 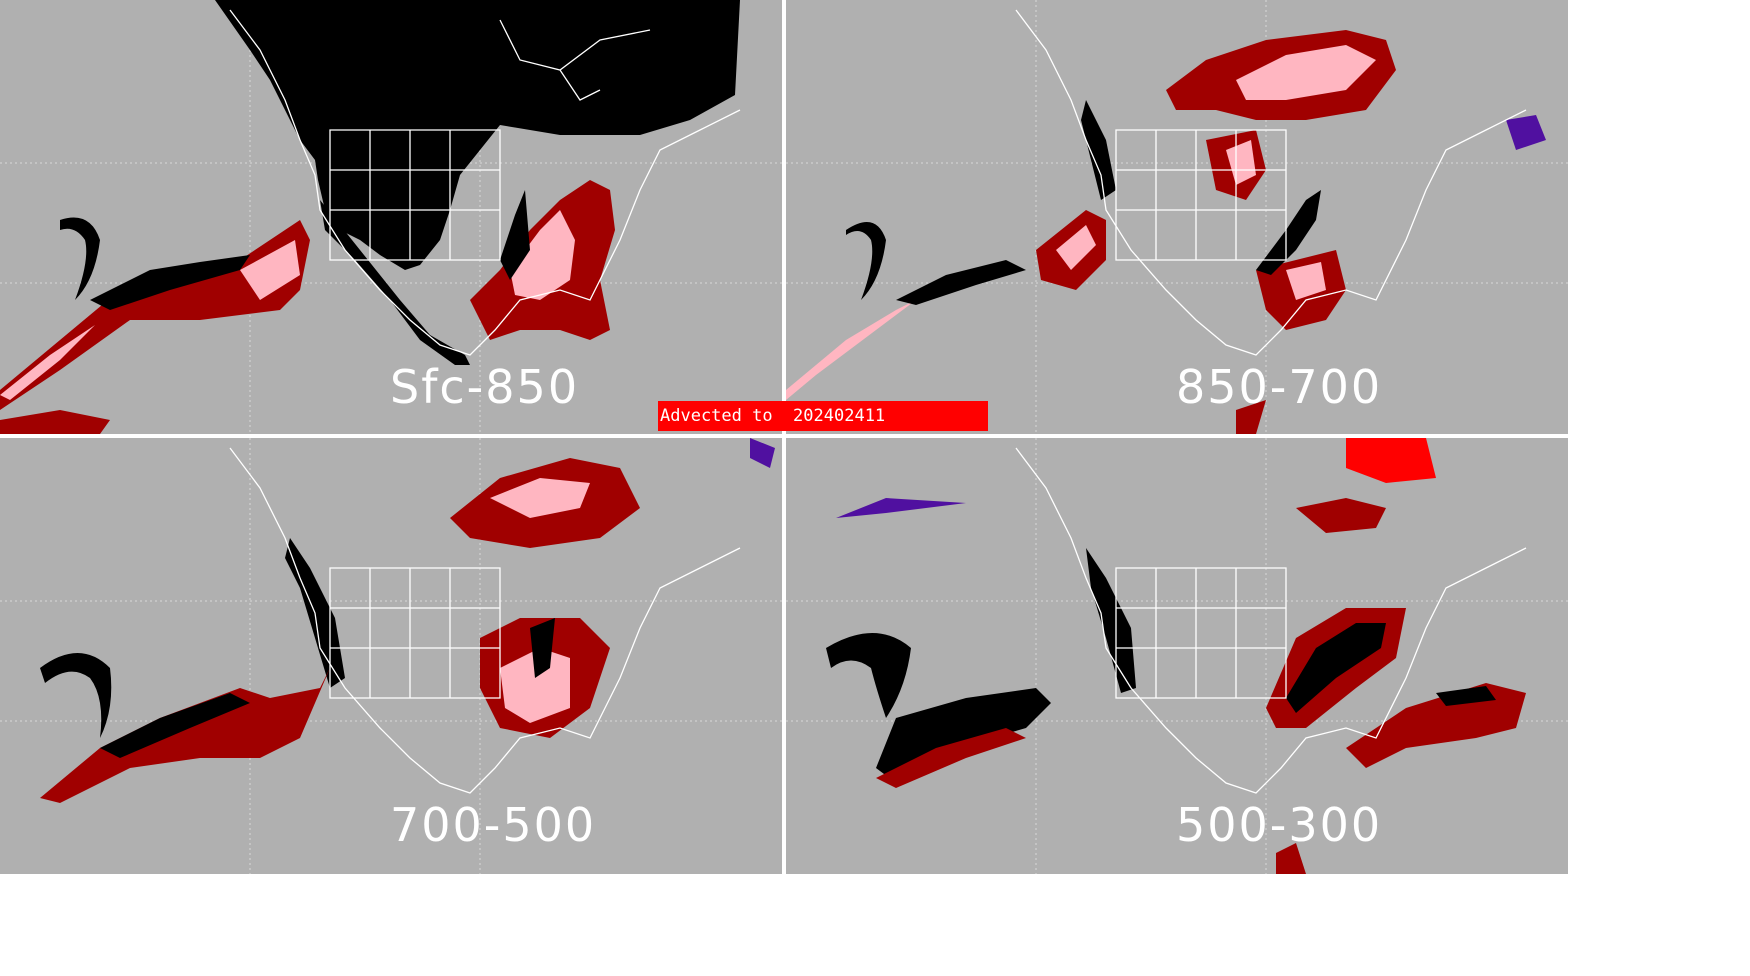 What do you see at coordinates (575, 60) in the screenshot?
I see `canada-borders` at bounding box center [575, 60].